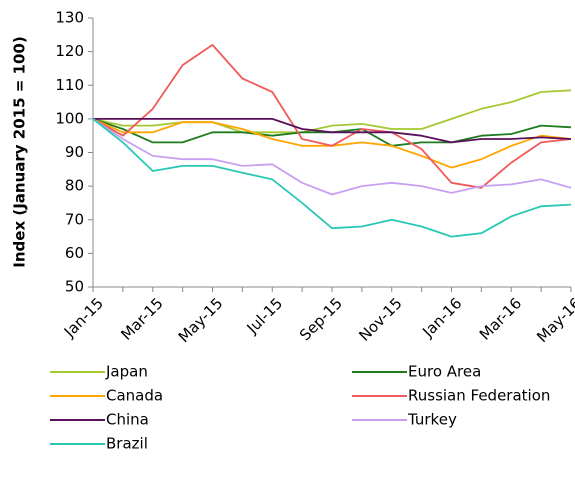 This screenshot has width=575, height=477. What do you see at coordinates (127, 420) in the screenshot?
I see `legend-label: China` at bounding box center [127, 420].